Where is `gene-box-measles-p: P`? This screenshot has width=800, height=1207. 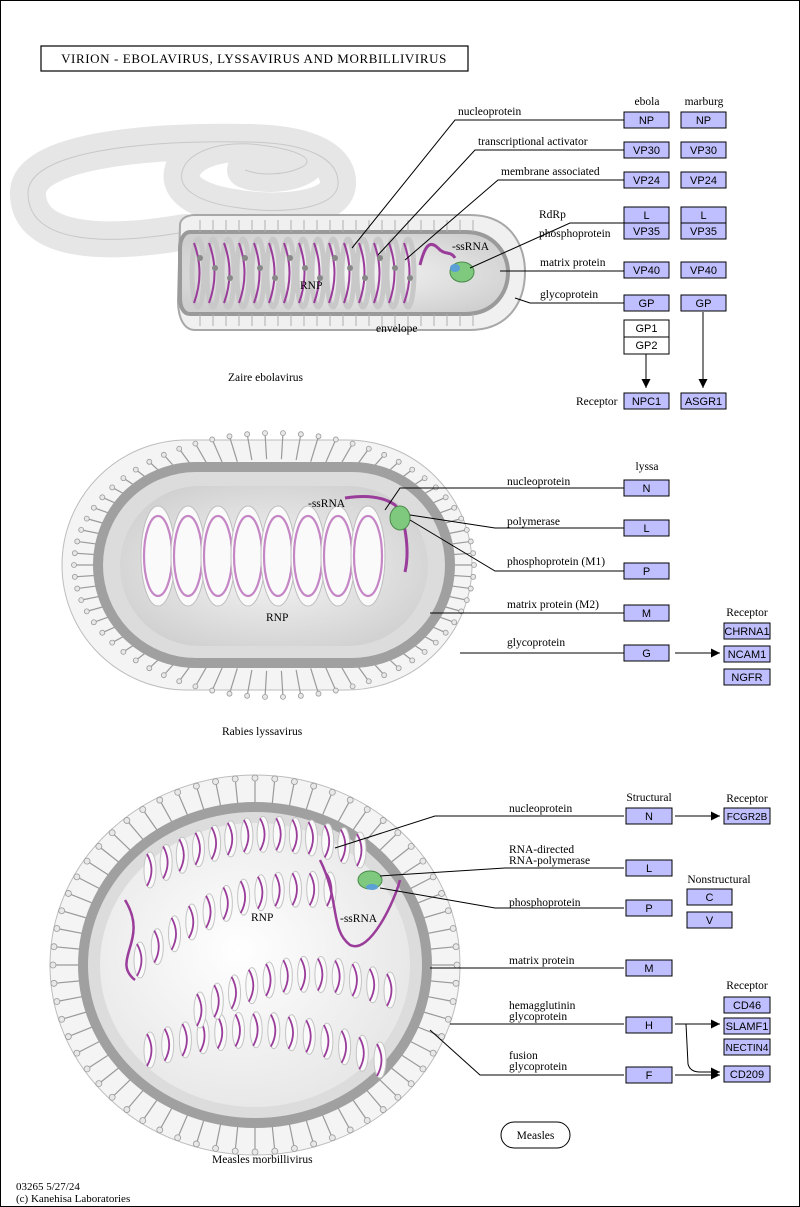
gene-box-measles-p: P is located at coordinates (649, 908).